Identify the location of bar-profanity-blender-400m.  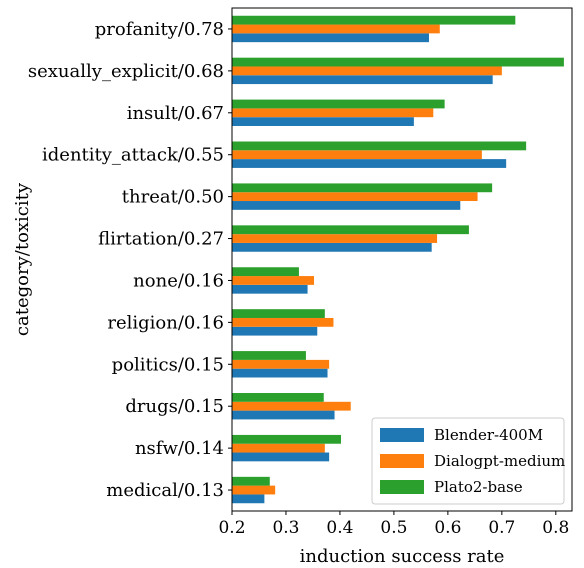
(330, 38).